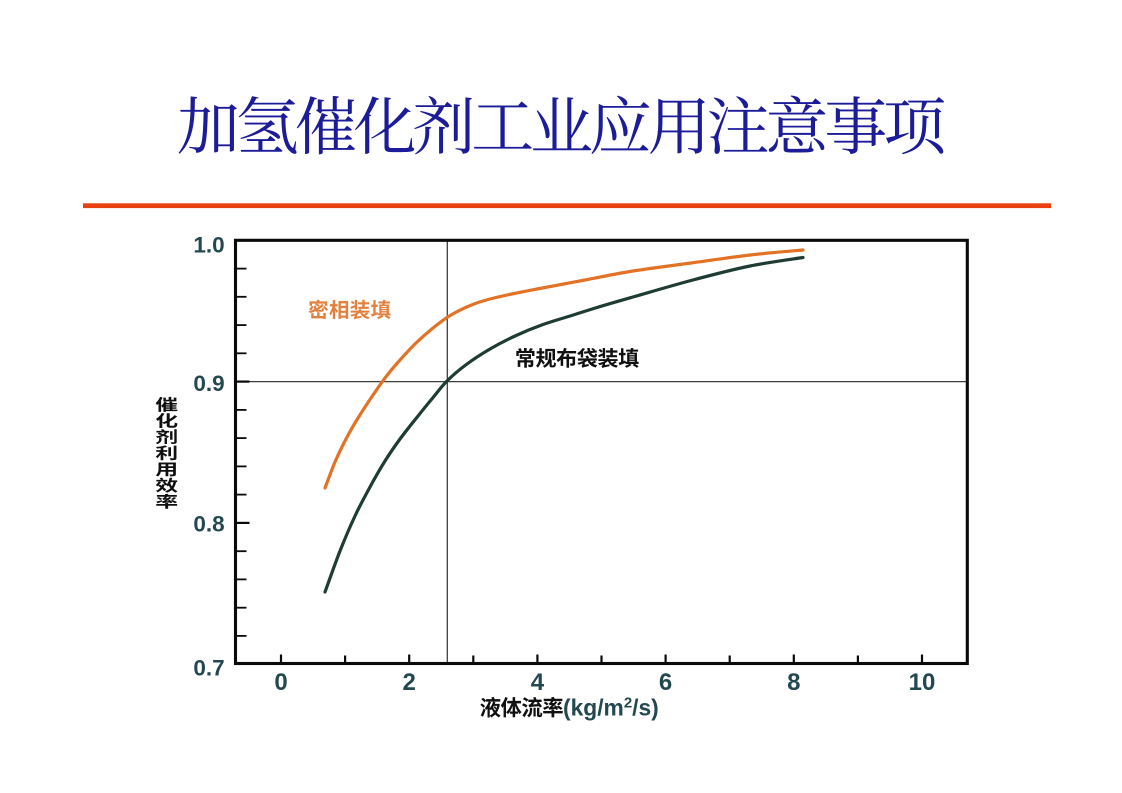 This screenshot has height=793, width=1122. I want to click on svg-text: 0.8, so click(208, 523).